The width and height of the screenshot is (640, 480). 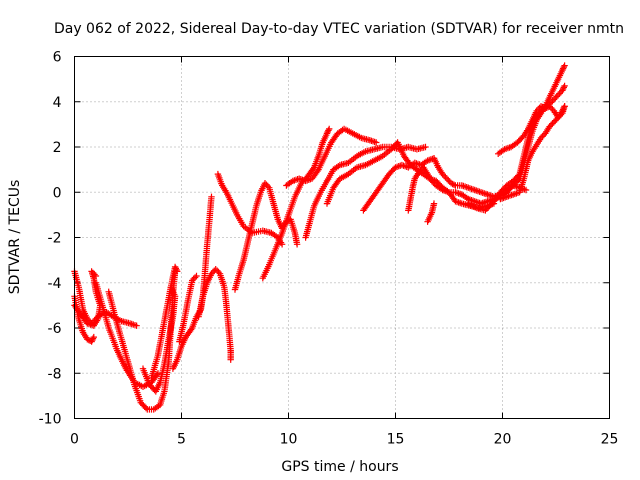 What do you see at coordinates (431, 212) in the screenshot?
I see `series-trace-s` at bounding box center [431, 212].